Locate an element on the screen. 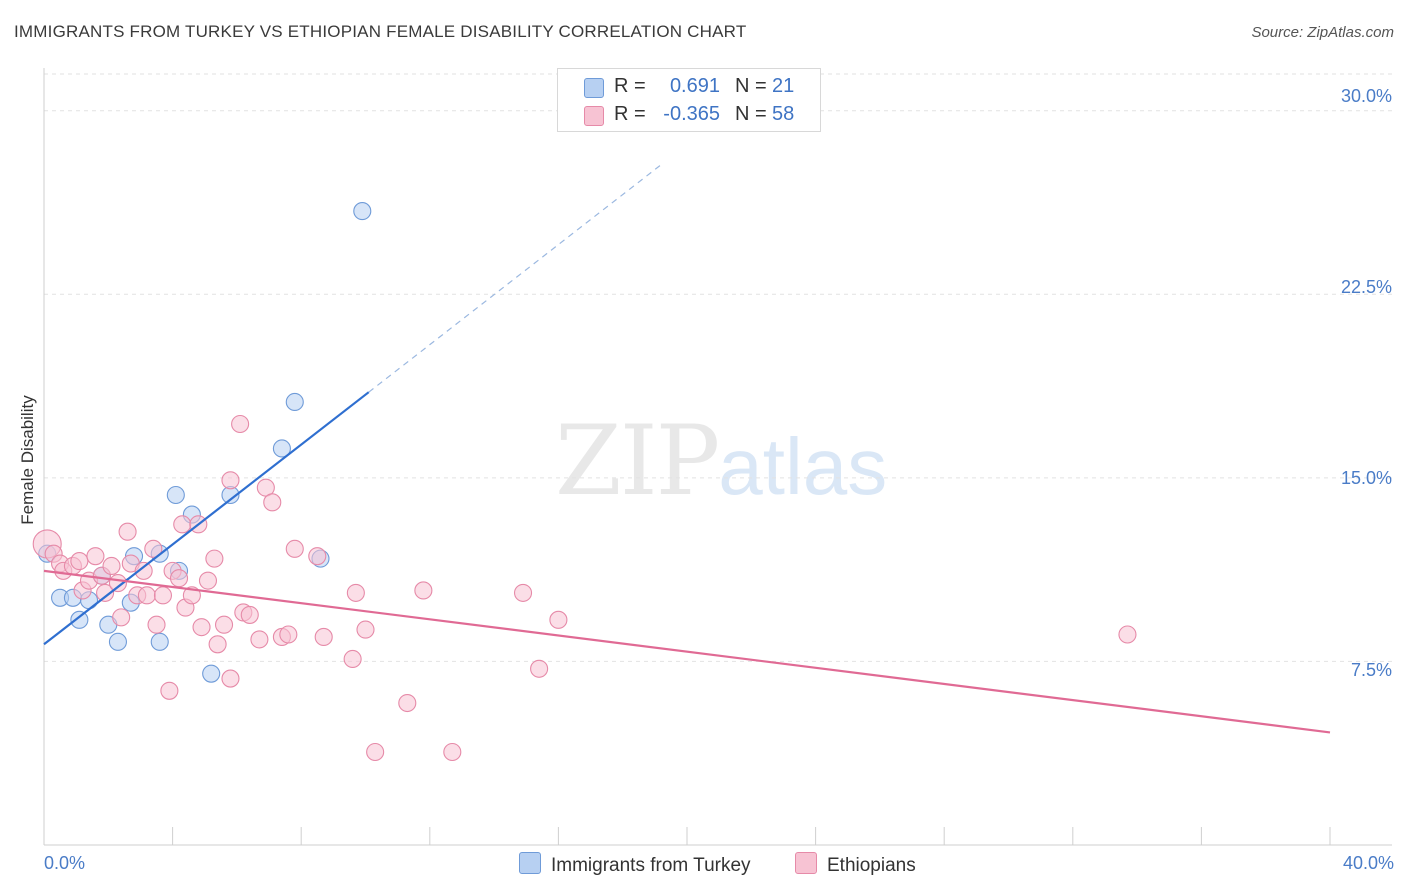 Image resolution: width=1406 pixels, height=892 pixels. source-label: Source: ZipAtlas.com is located at coordinates (1322, 32).